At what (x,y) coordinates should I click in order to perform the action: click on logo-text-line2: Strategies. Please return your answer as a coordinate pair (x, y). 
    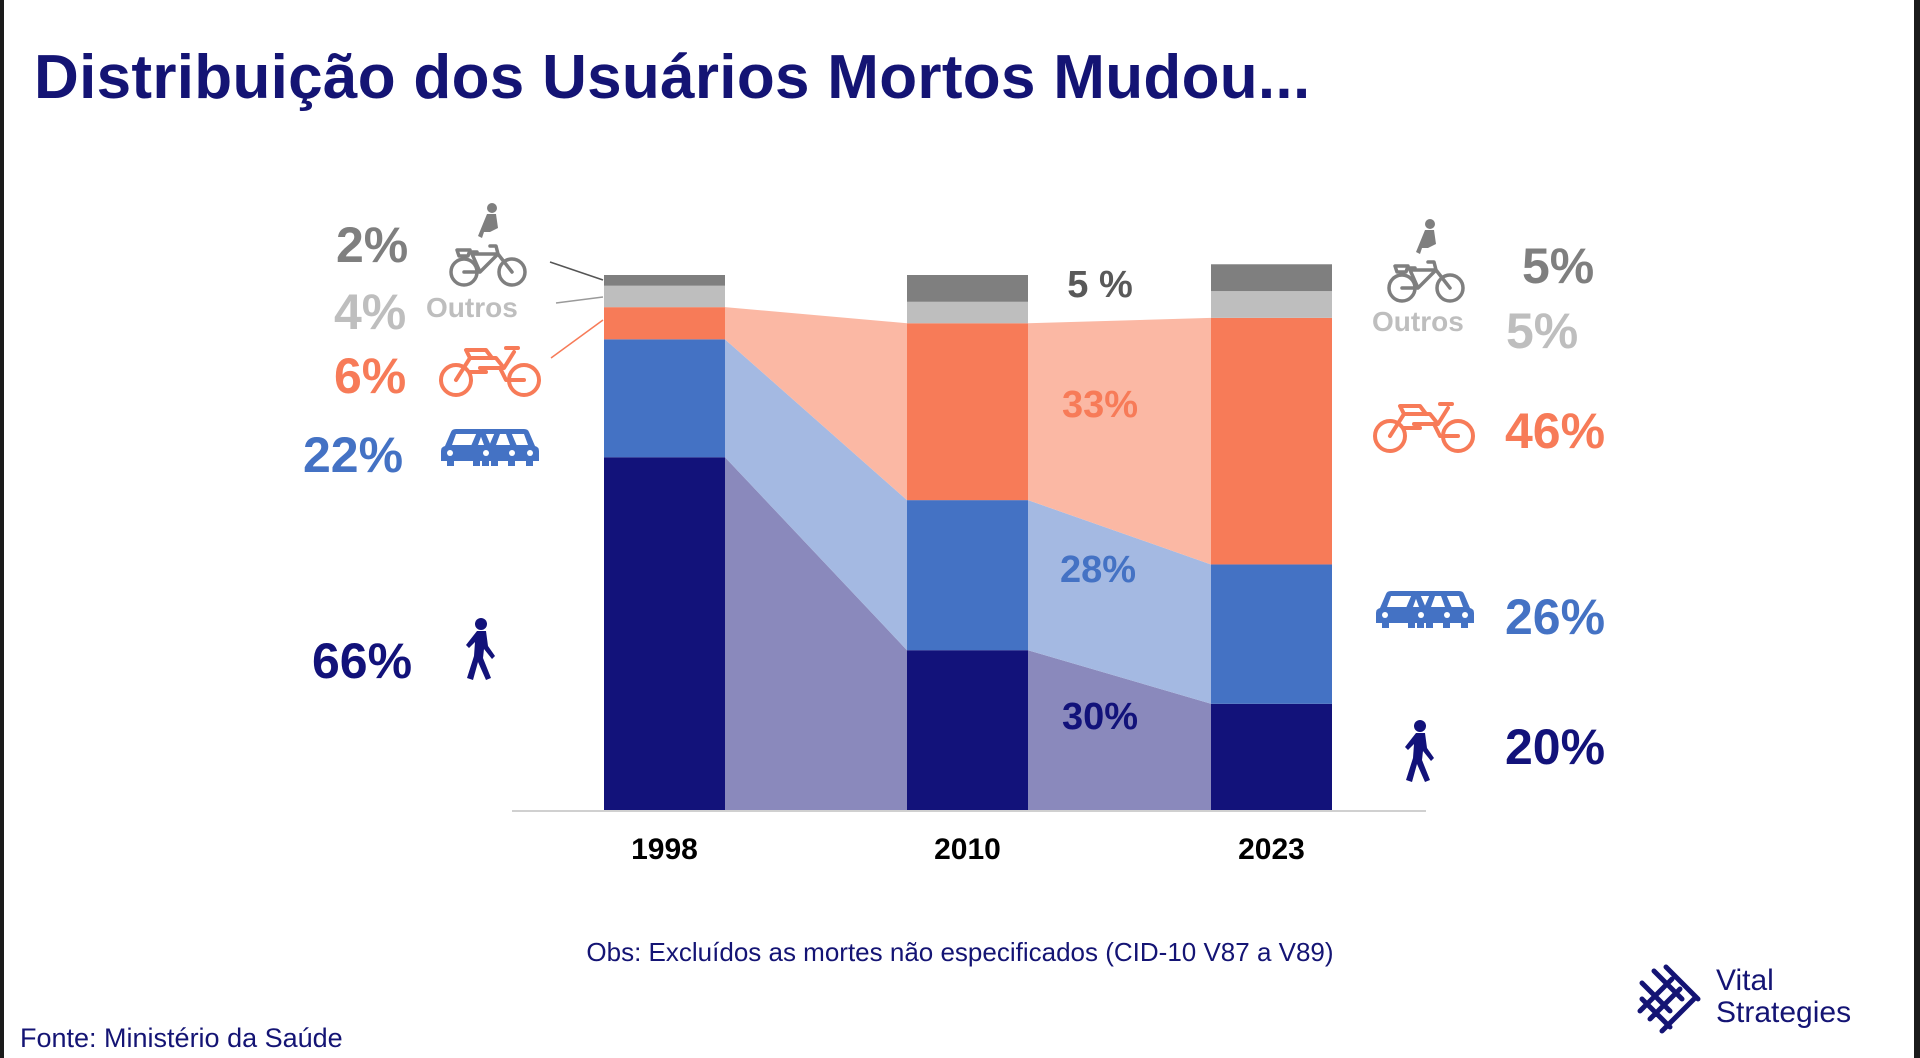
    Looking at the image, I should click on (1784, 1012).